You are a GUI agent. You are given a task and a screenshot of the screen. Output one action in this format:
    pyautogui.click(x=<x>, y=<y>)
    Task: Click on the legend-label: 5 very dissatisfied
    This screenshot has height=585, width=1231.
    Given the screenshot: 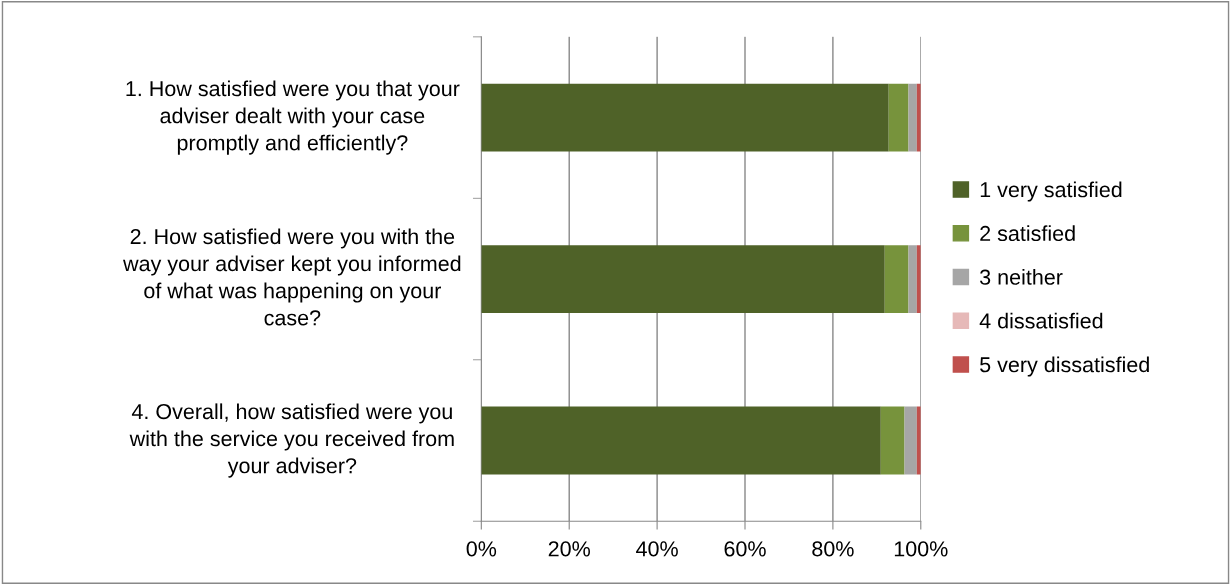 What is the action you would take?
    pyautogui.click(x=1064, y=366)
    